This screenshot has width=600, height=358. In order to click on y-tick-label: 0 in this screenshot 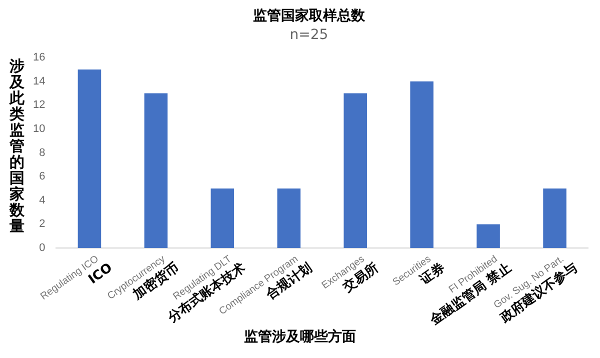, I will do `click(42, 248)`.